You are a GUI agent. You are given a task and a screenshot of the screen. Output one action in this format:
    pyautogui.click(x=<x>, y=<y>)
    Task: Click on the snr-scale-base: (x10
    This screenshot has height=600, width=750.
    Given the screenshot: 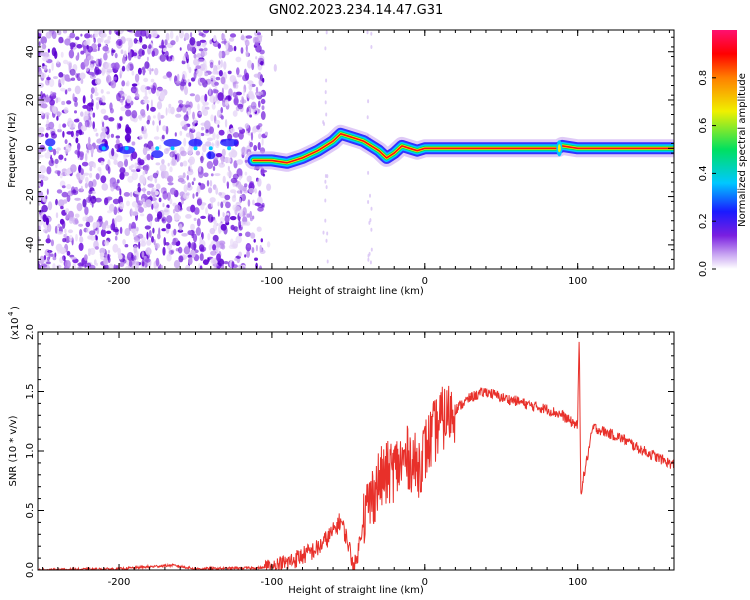 What is the action you would take?
    pyautogui.click(x=15, y=328)
    